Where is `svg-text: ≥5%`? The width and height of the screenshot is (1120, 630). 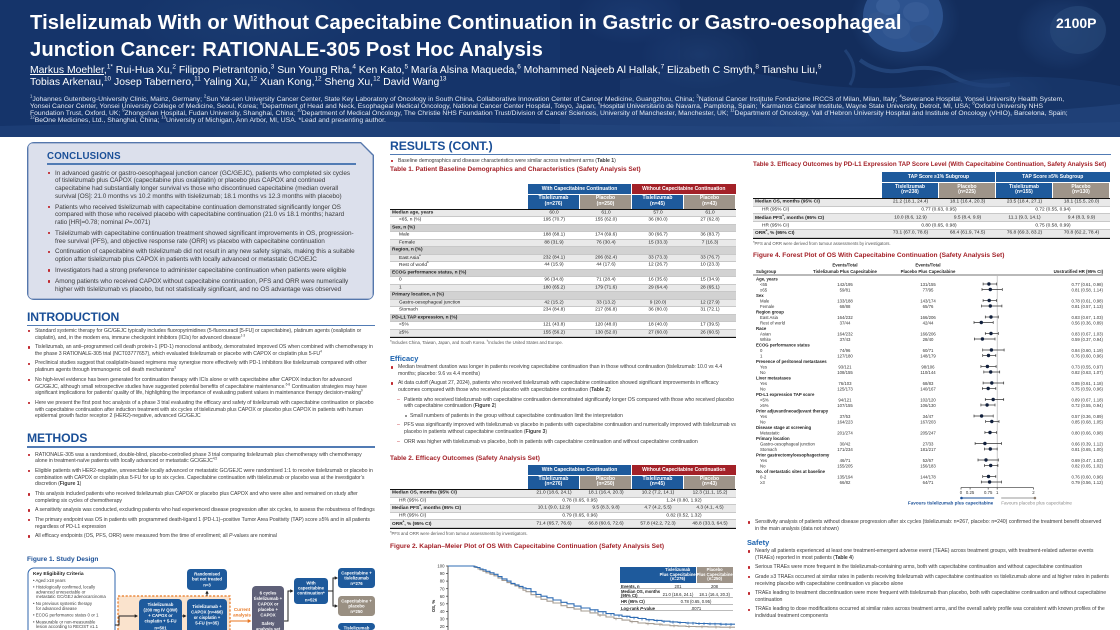 svg-text: ≥5% is located at coordinates (764, 405).